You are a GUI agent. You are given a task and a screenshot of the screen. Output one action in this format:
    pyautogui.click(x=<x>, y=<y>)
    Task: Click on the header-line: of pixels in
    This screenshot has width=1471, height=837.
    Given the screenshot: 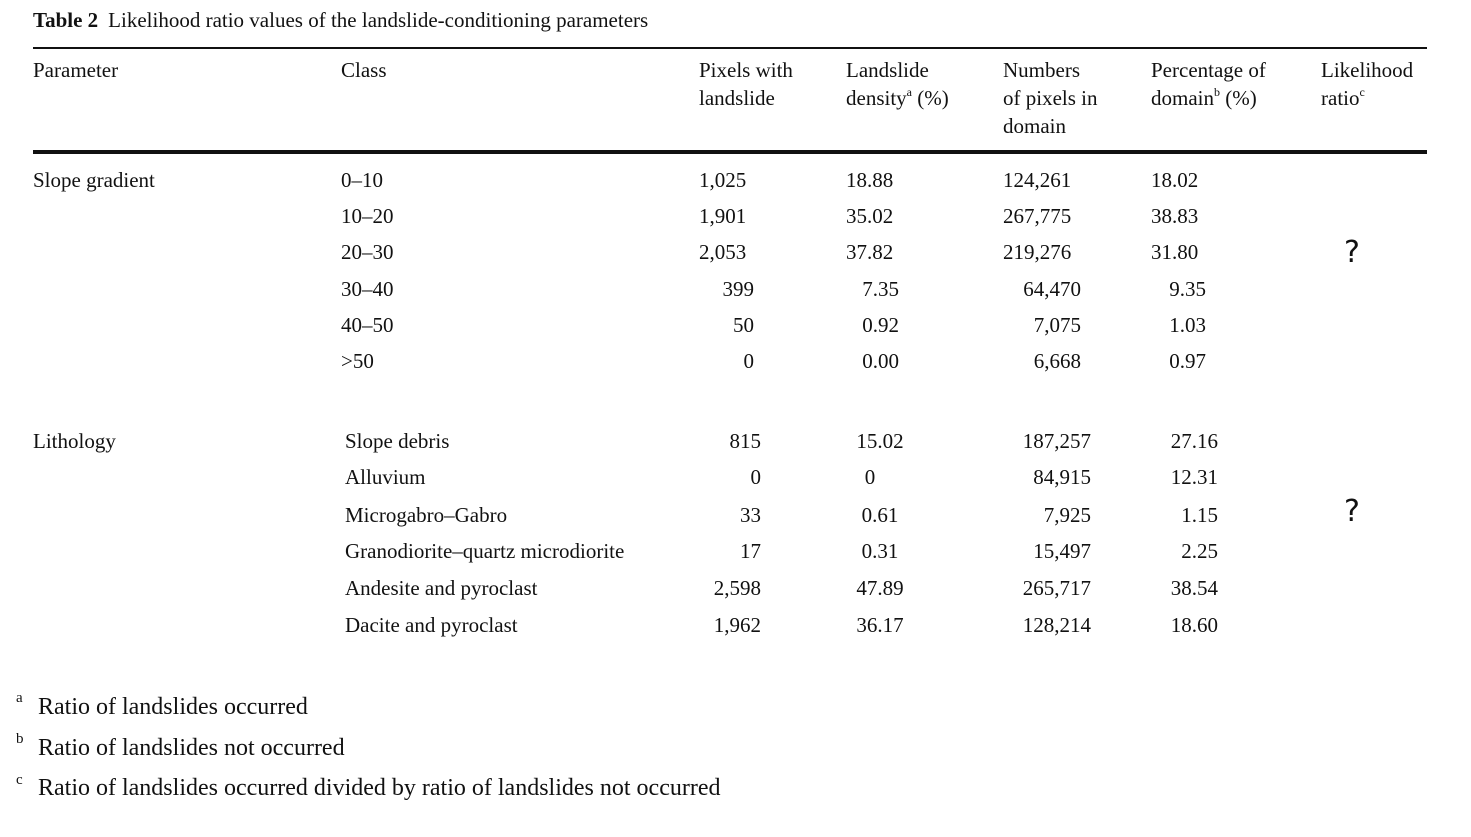 What is the action you would take?
    pyautogui.click(x=1050, y=98)
    